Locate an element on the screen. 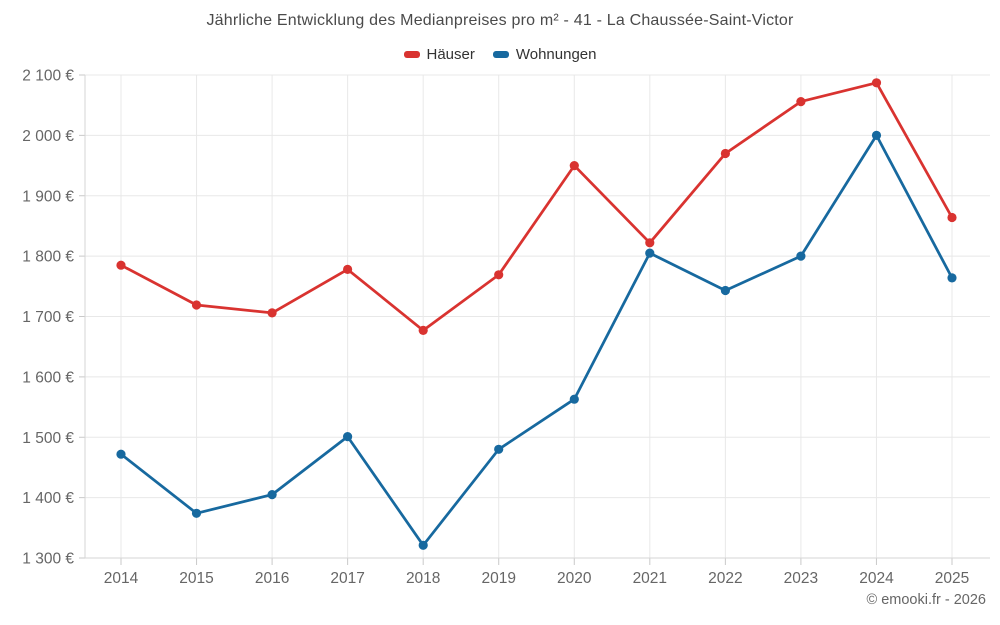  data-point-huser-2022 is located at coordinates (725, 153).